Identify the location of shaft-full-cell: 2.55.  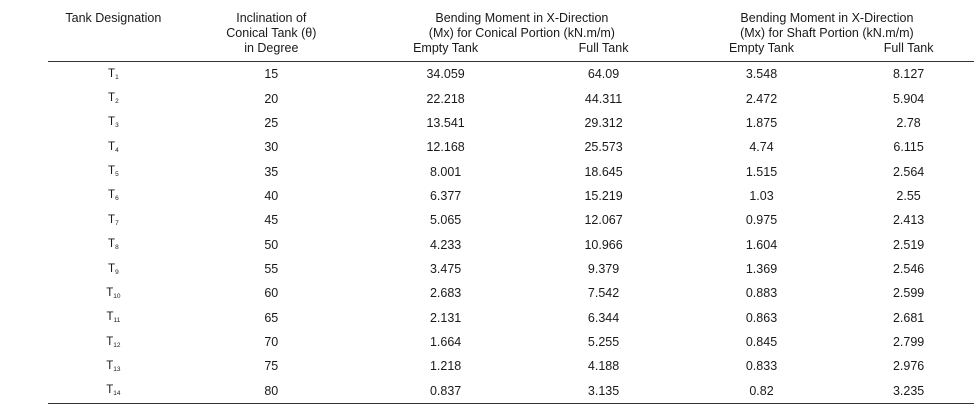
(908, 195).